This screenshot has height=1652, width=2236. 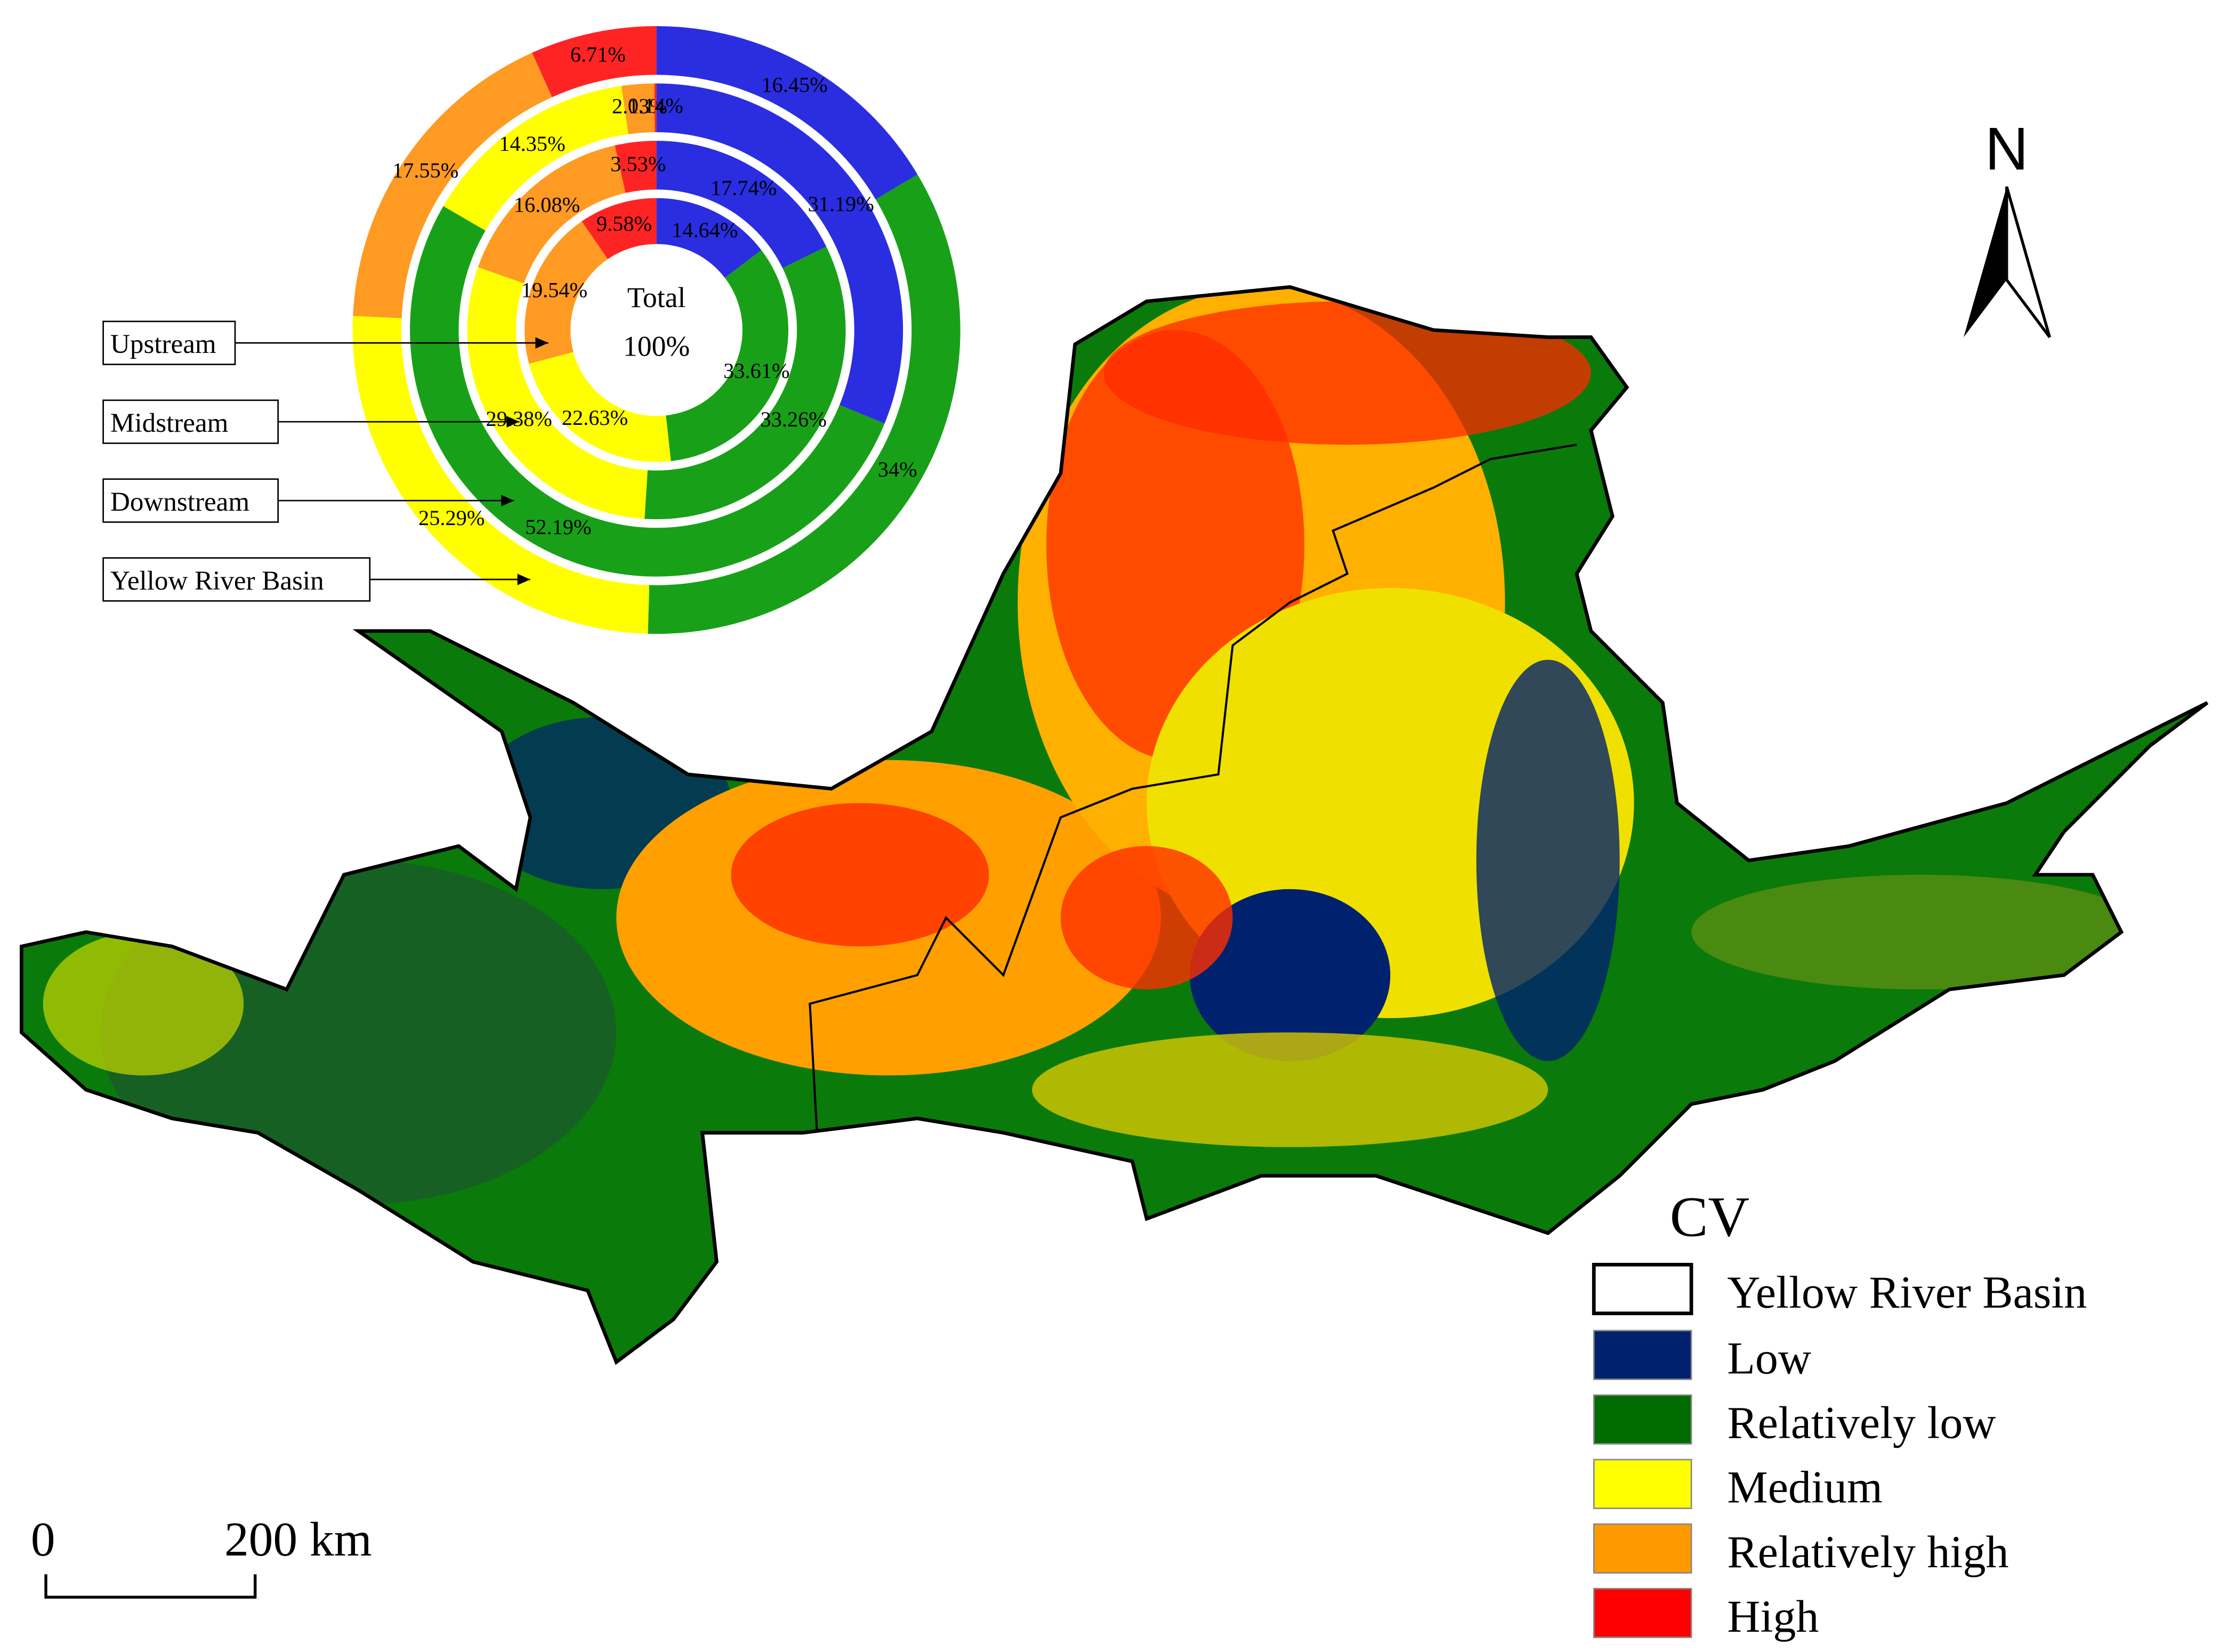 I want to click on scale-bar: 0 200 km, so click(x=202, y=1555).